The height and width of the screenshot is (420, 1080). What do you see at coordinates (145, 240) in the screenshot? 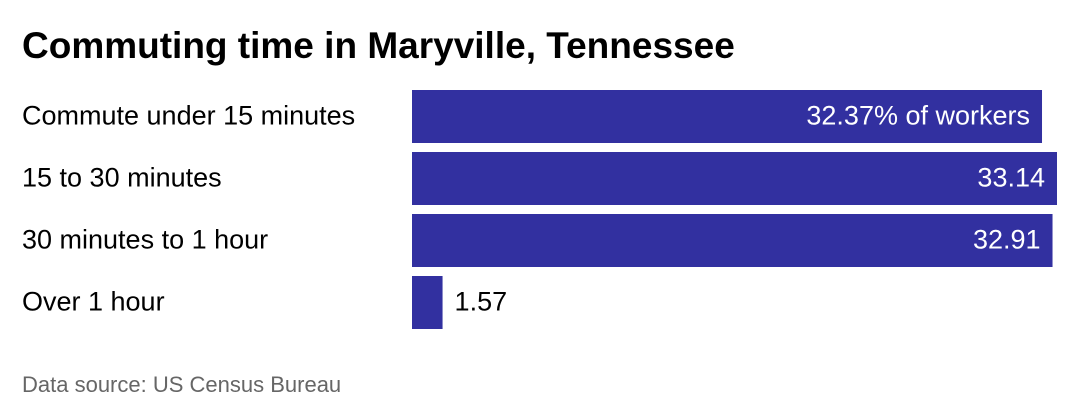
I see `category-label: 30 minutes to 1 hour` at bounding box center [145, 240].